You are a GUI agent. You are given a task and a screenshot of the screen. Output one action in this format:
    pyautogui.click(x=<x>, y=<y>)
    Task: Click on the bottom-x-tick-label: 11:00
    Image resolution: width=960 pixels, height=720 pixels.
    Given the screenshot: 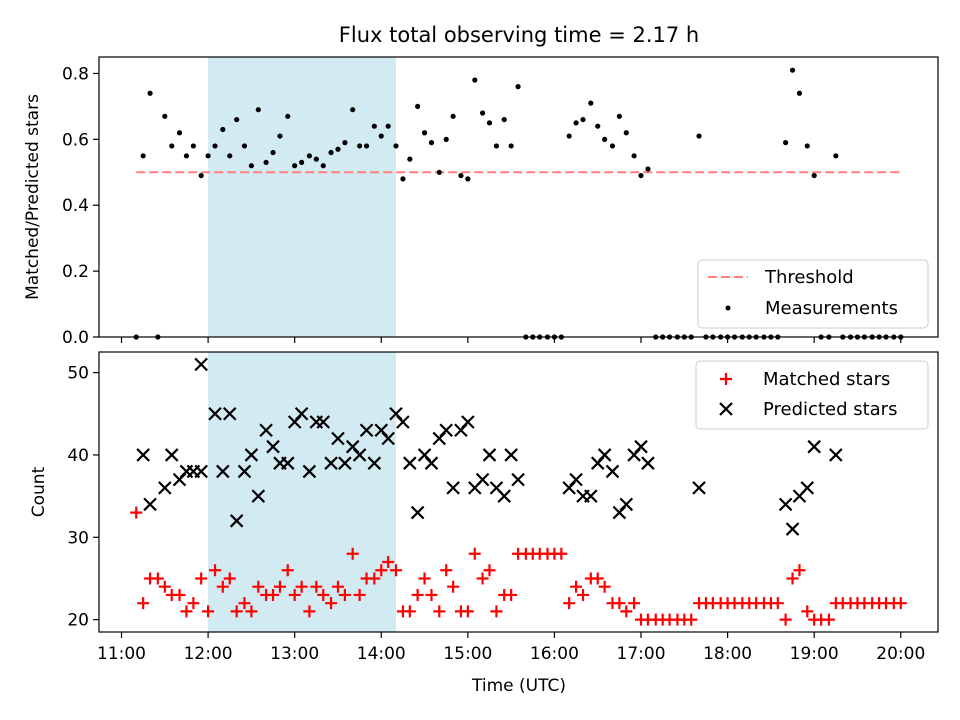 What is the action you would take?
    pyautogui.click(x=121, y=654)
    